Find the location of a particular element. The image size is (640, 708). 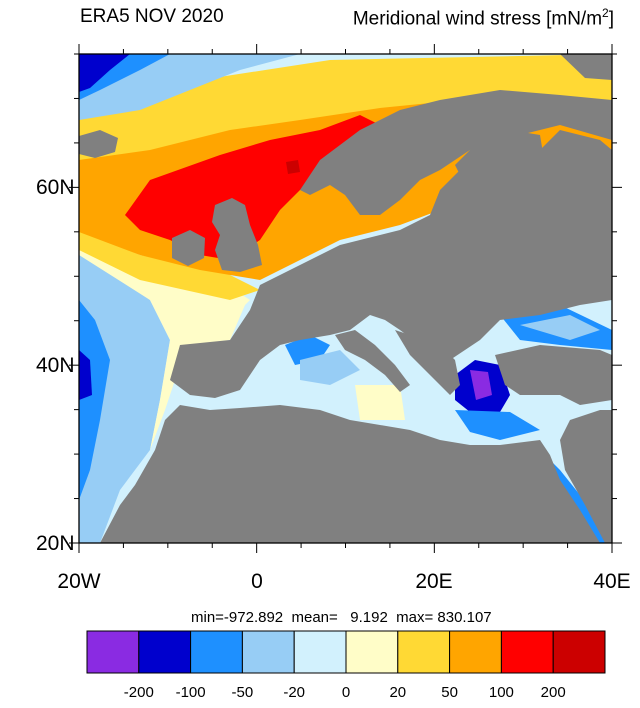

colorbar-label: -20 is located at coordinates (294, 692).